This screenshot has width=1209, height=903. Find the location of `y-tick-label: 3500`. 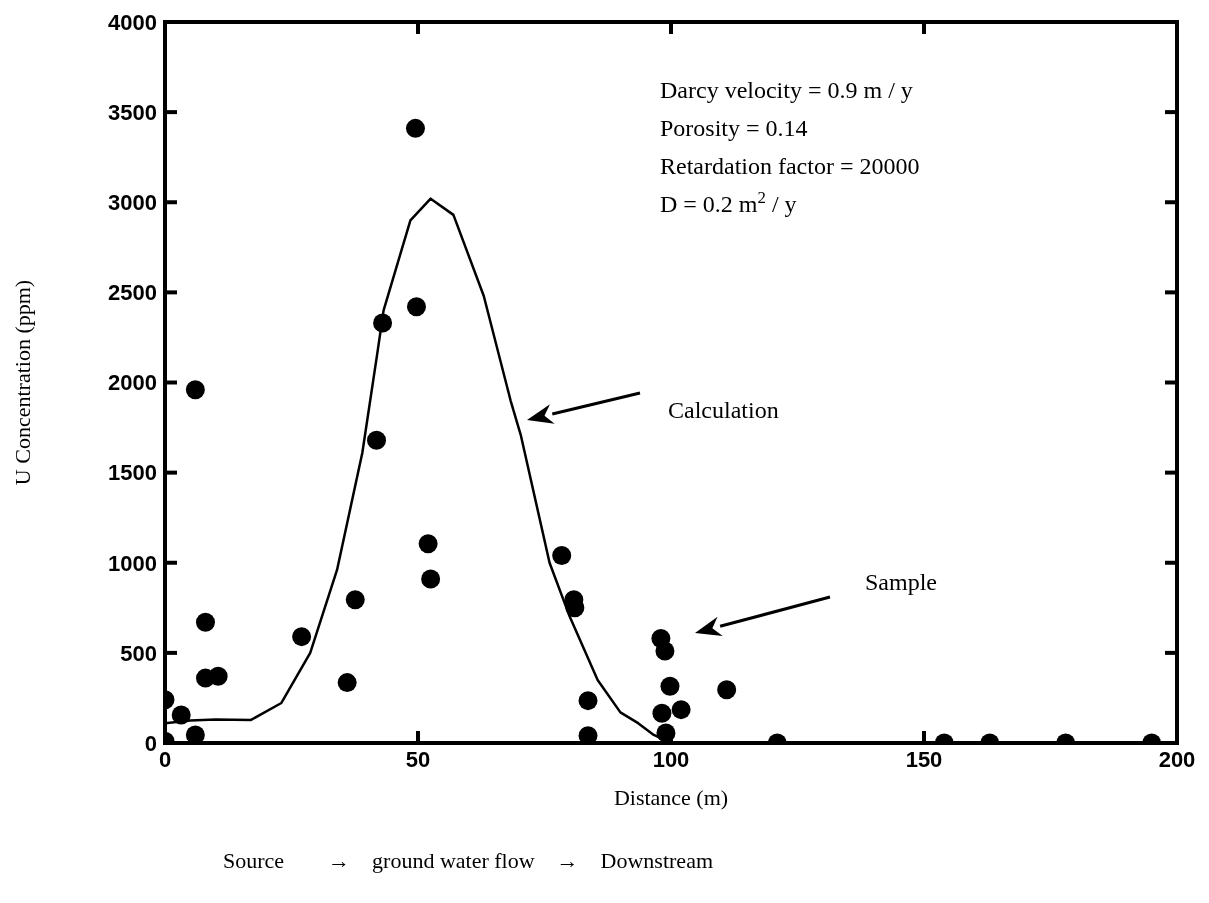

y-tick-label: 3500 is located at coordinates (132, 112).